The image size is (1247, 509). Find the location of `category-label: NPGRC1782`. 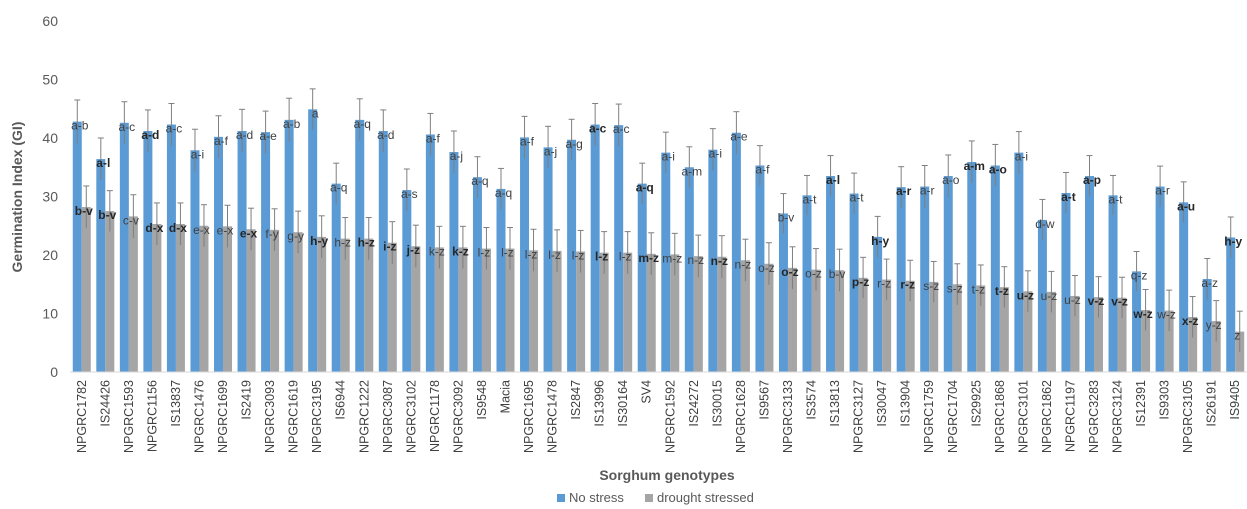

category-label: NPGRC1782 is located at coordinates (82, 416).